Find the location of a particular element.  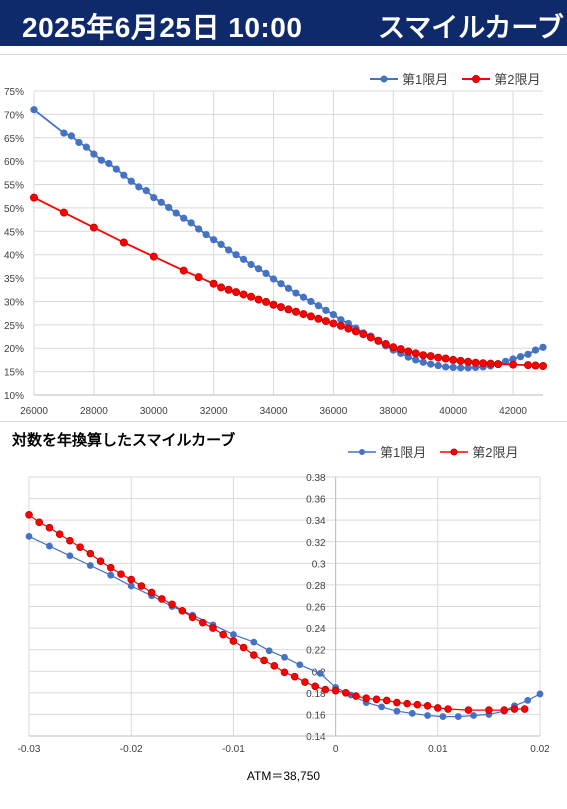

x-tick-label: 40000 is located at coordinates (453, 411).